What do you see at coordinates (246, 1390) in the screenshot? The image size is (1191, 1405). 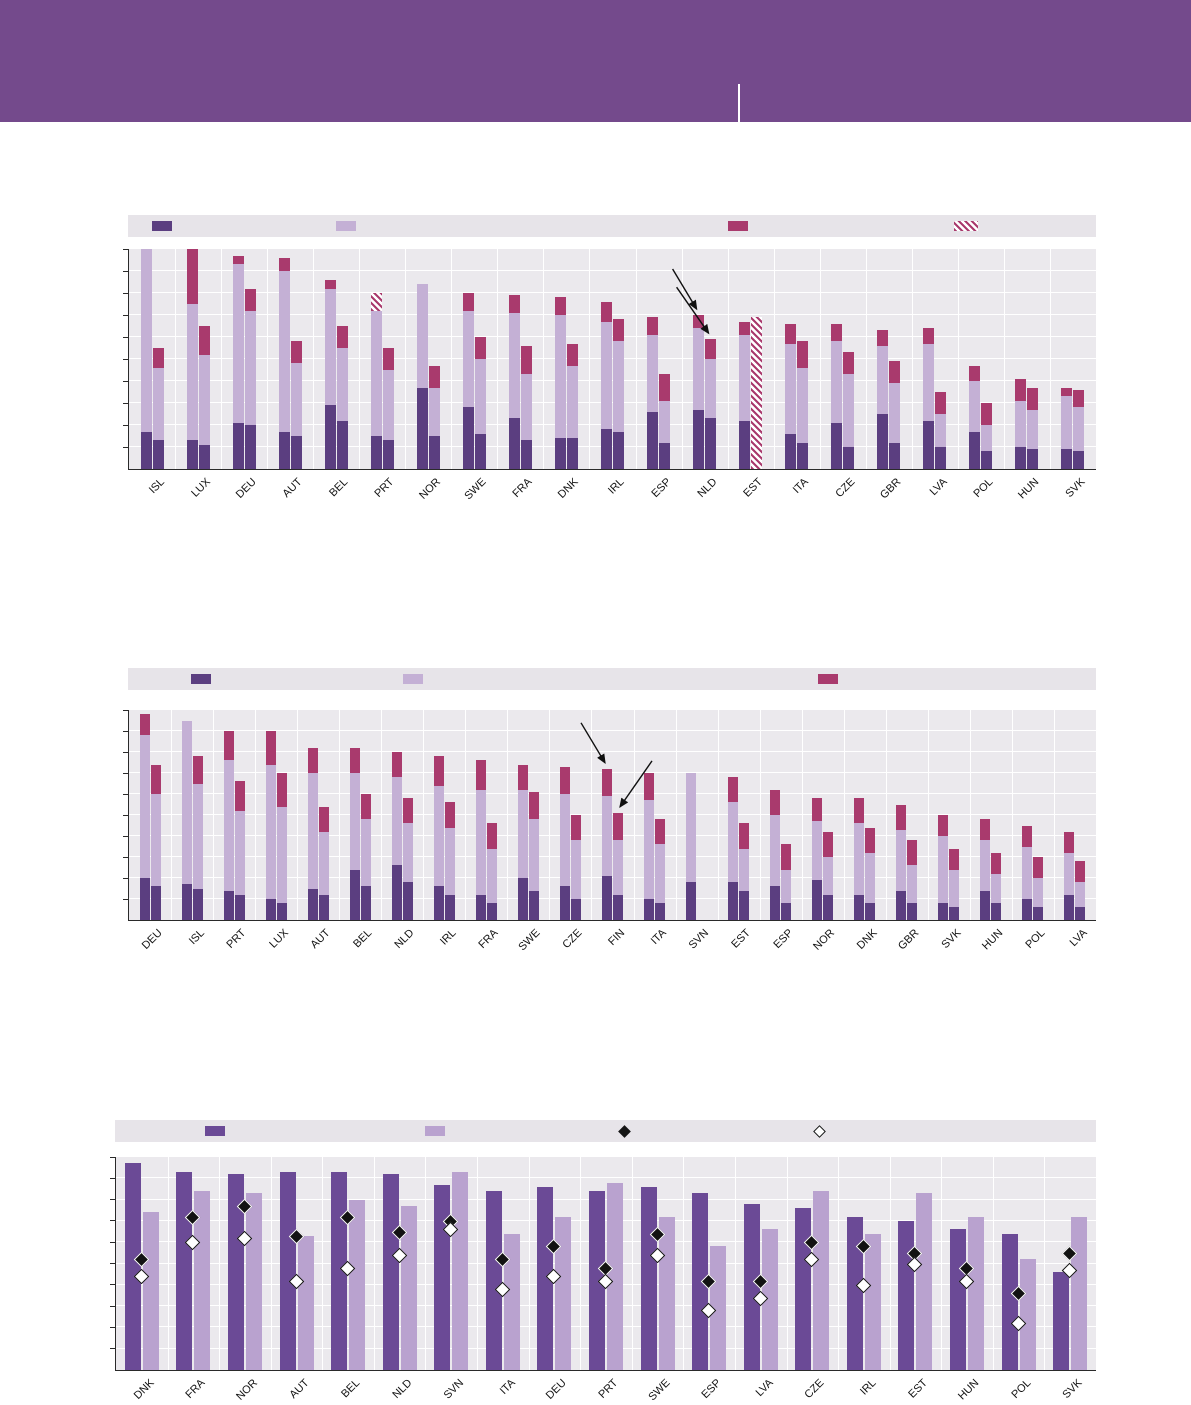 I see `x-axis-label: NOR` at bounding box center [246, 1390].